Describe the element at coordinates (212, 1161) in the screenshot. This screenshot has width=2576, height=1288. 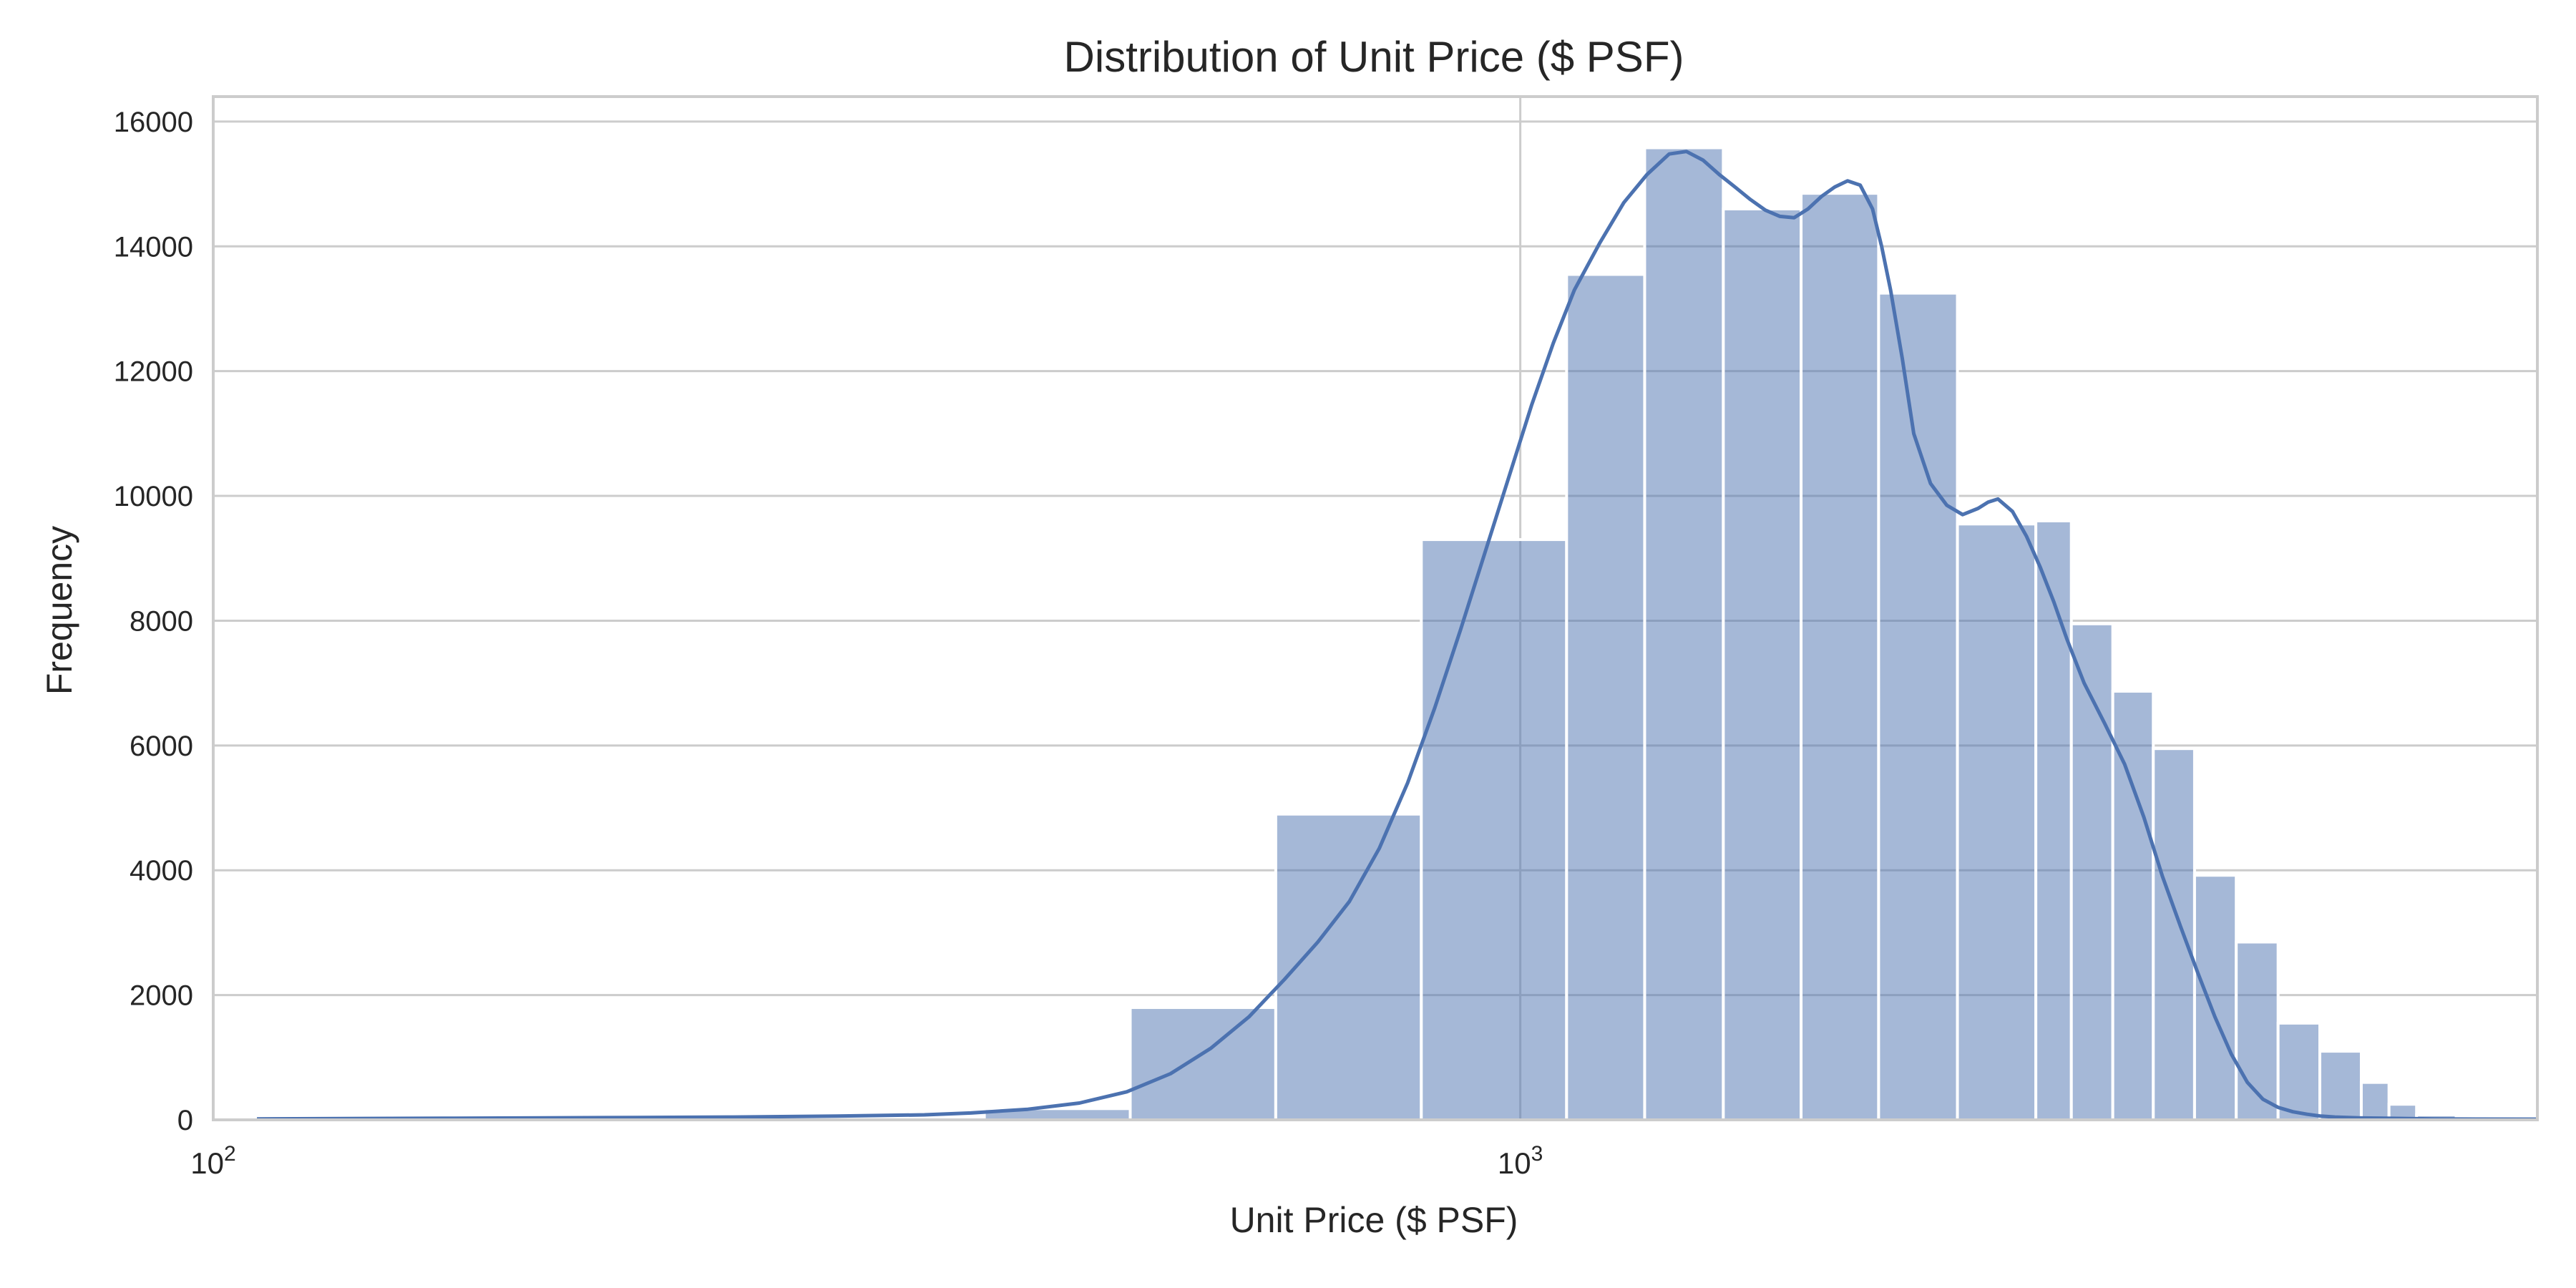
I see `x-tick-label: 10²` at that location.